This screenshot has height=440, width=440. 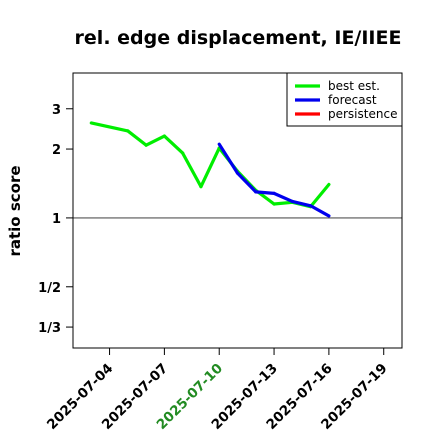 I want to click on y-tick-label: 1/3, so click(x=49, y=328).